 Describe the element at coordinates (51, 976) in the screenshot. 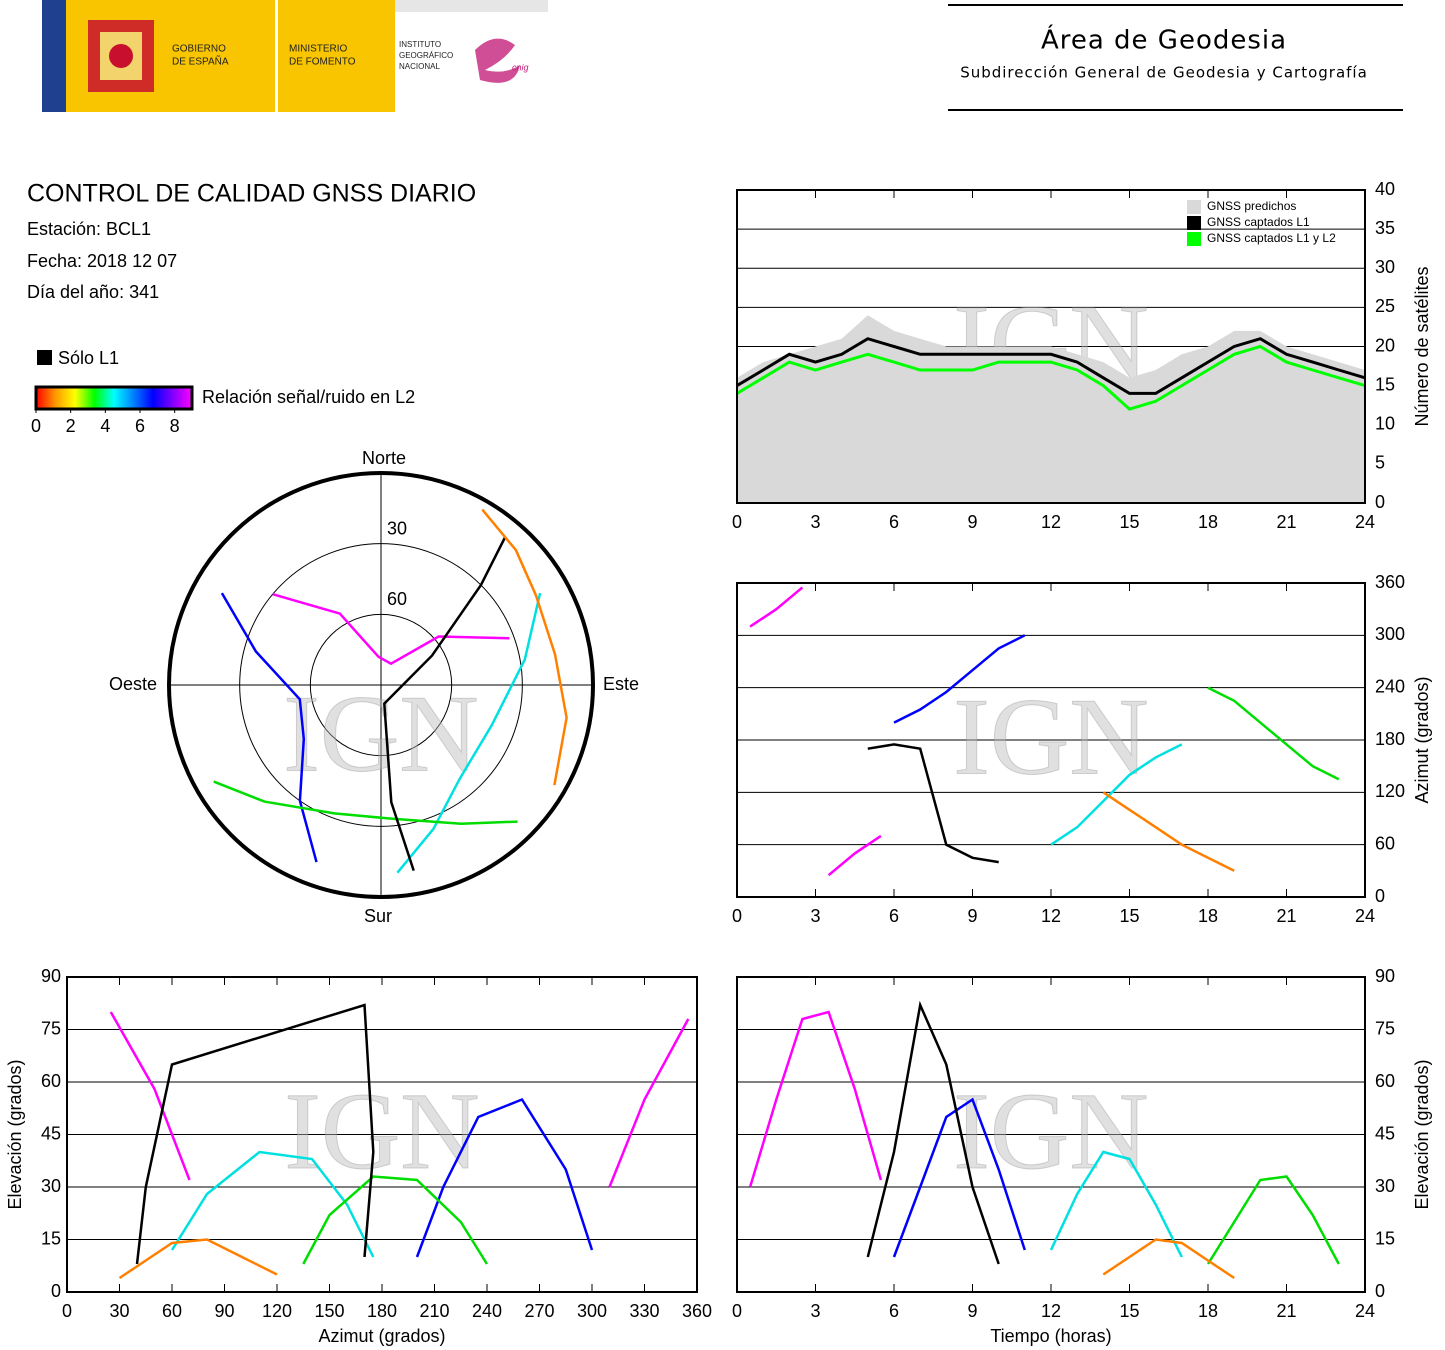

I see `y-tick-label: 90` at that location.